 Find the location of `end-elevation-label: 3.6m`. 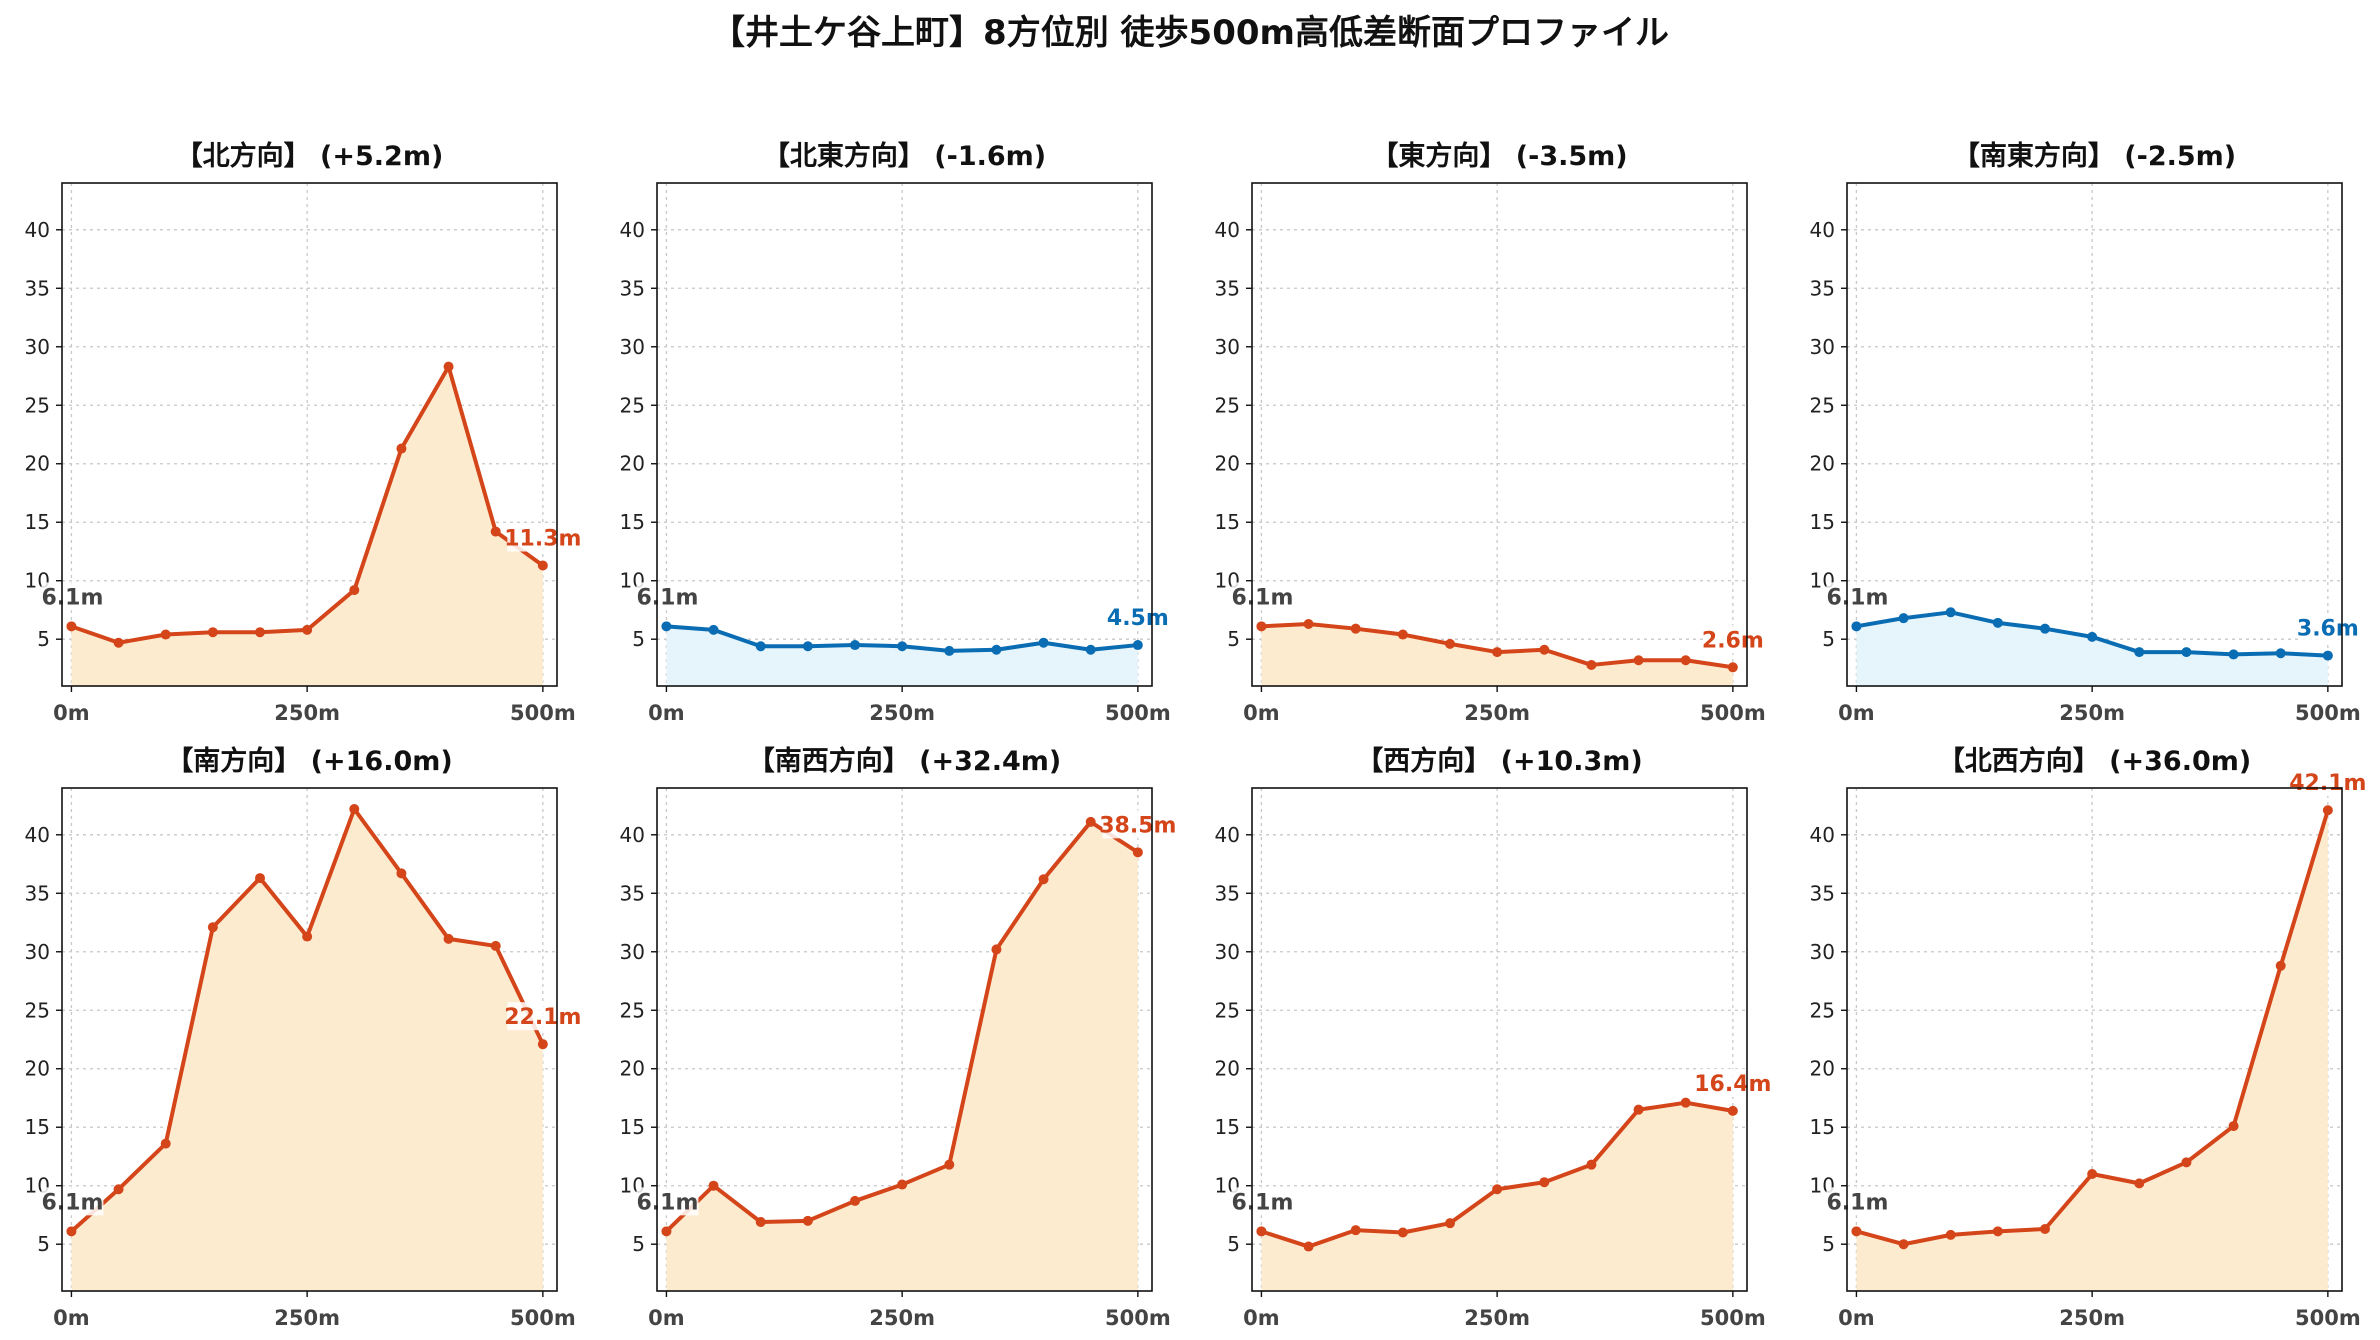

end-elevation-label: 3.6m is located at coordinates (2328, 629).